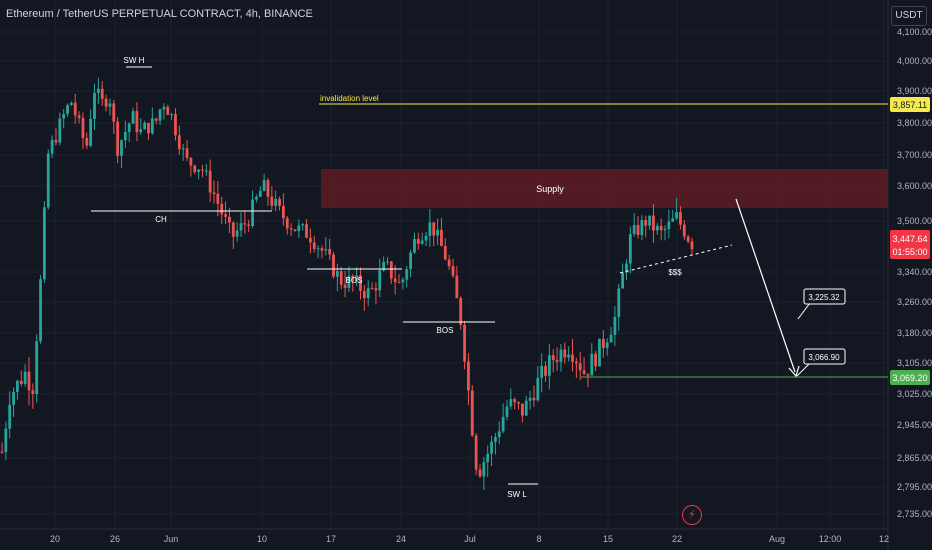 The image size is (932, 550). I want to click on supply-zone-label: Supply, so click(550, 189).